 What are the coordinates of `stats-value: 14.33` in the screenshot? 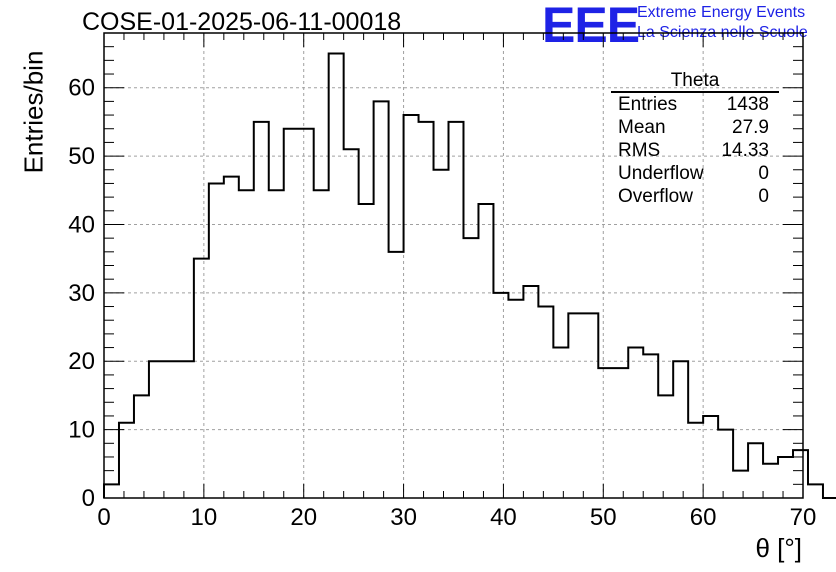 It's located at (745, 150).